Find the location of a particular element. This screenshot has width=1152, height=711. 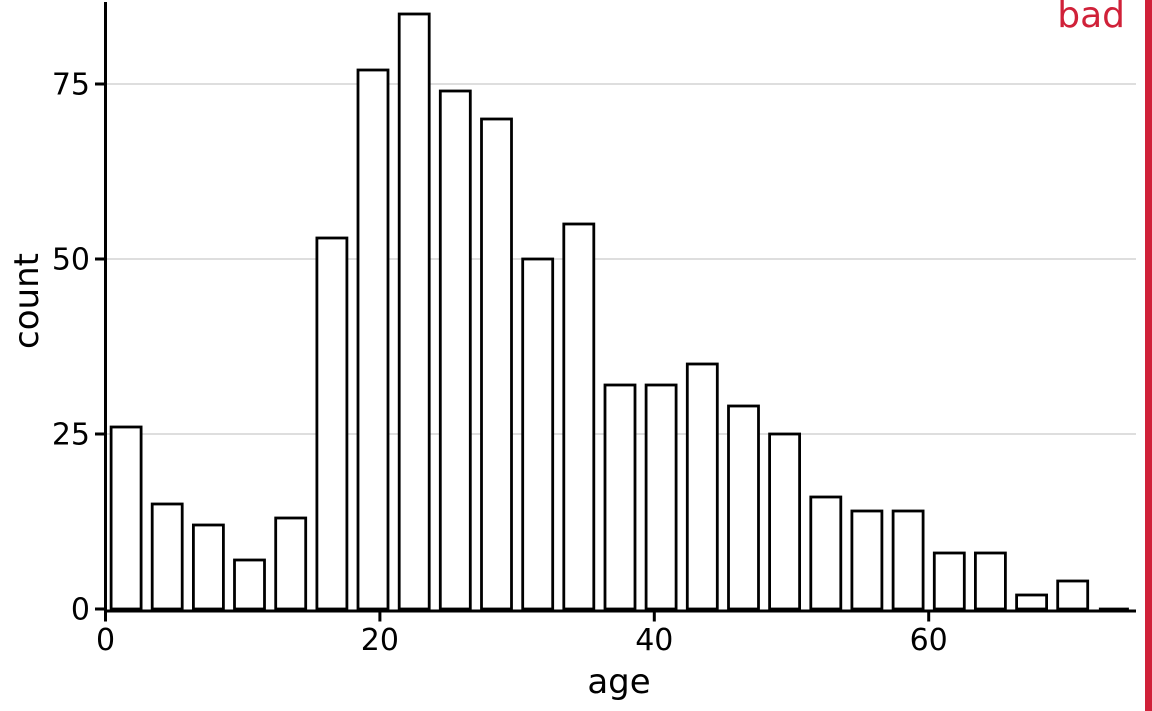

y-axis-title: count is located at coordinates (27, 301).